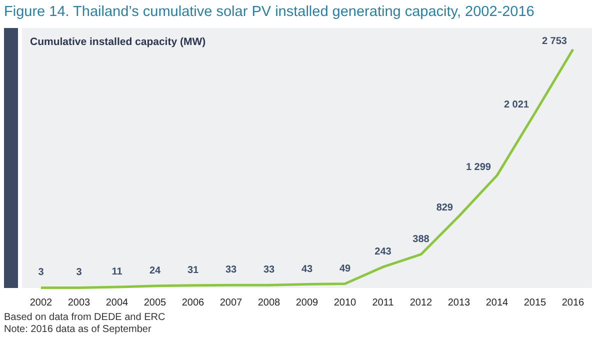 The image size is (600, 342). What do you see at coordinates (383, 252) in the screenshot?
I see `data-label: 243` at bounding box center [383, 252].